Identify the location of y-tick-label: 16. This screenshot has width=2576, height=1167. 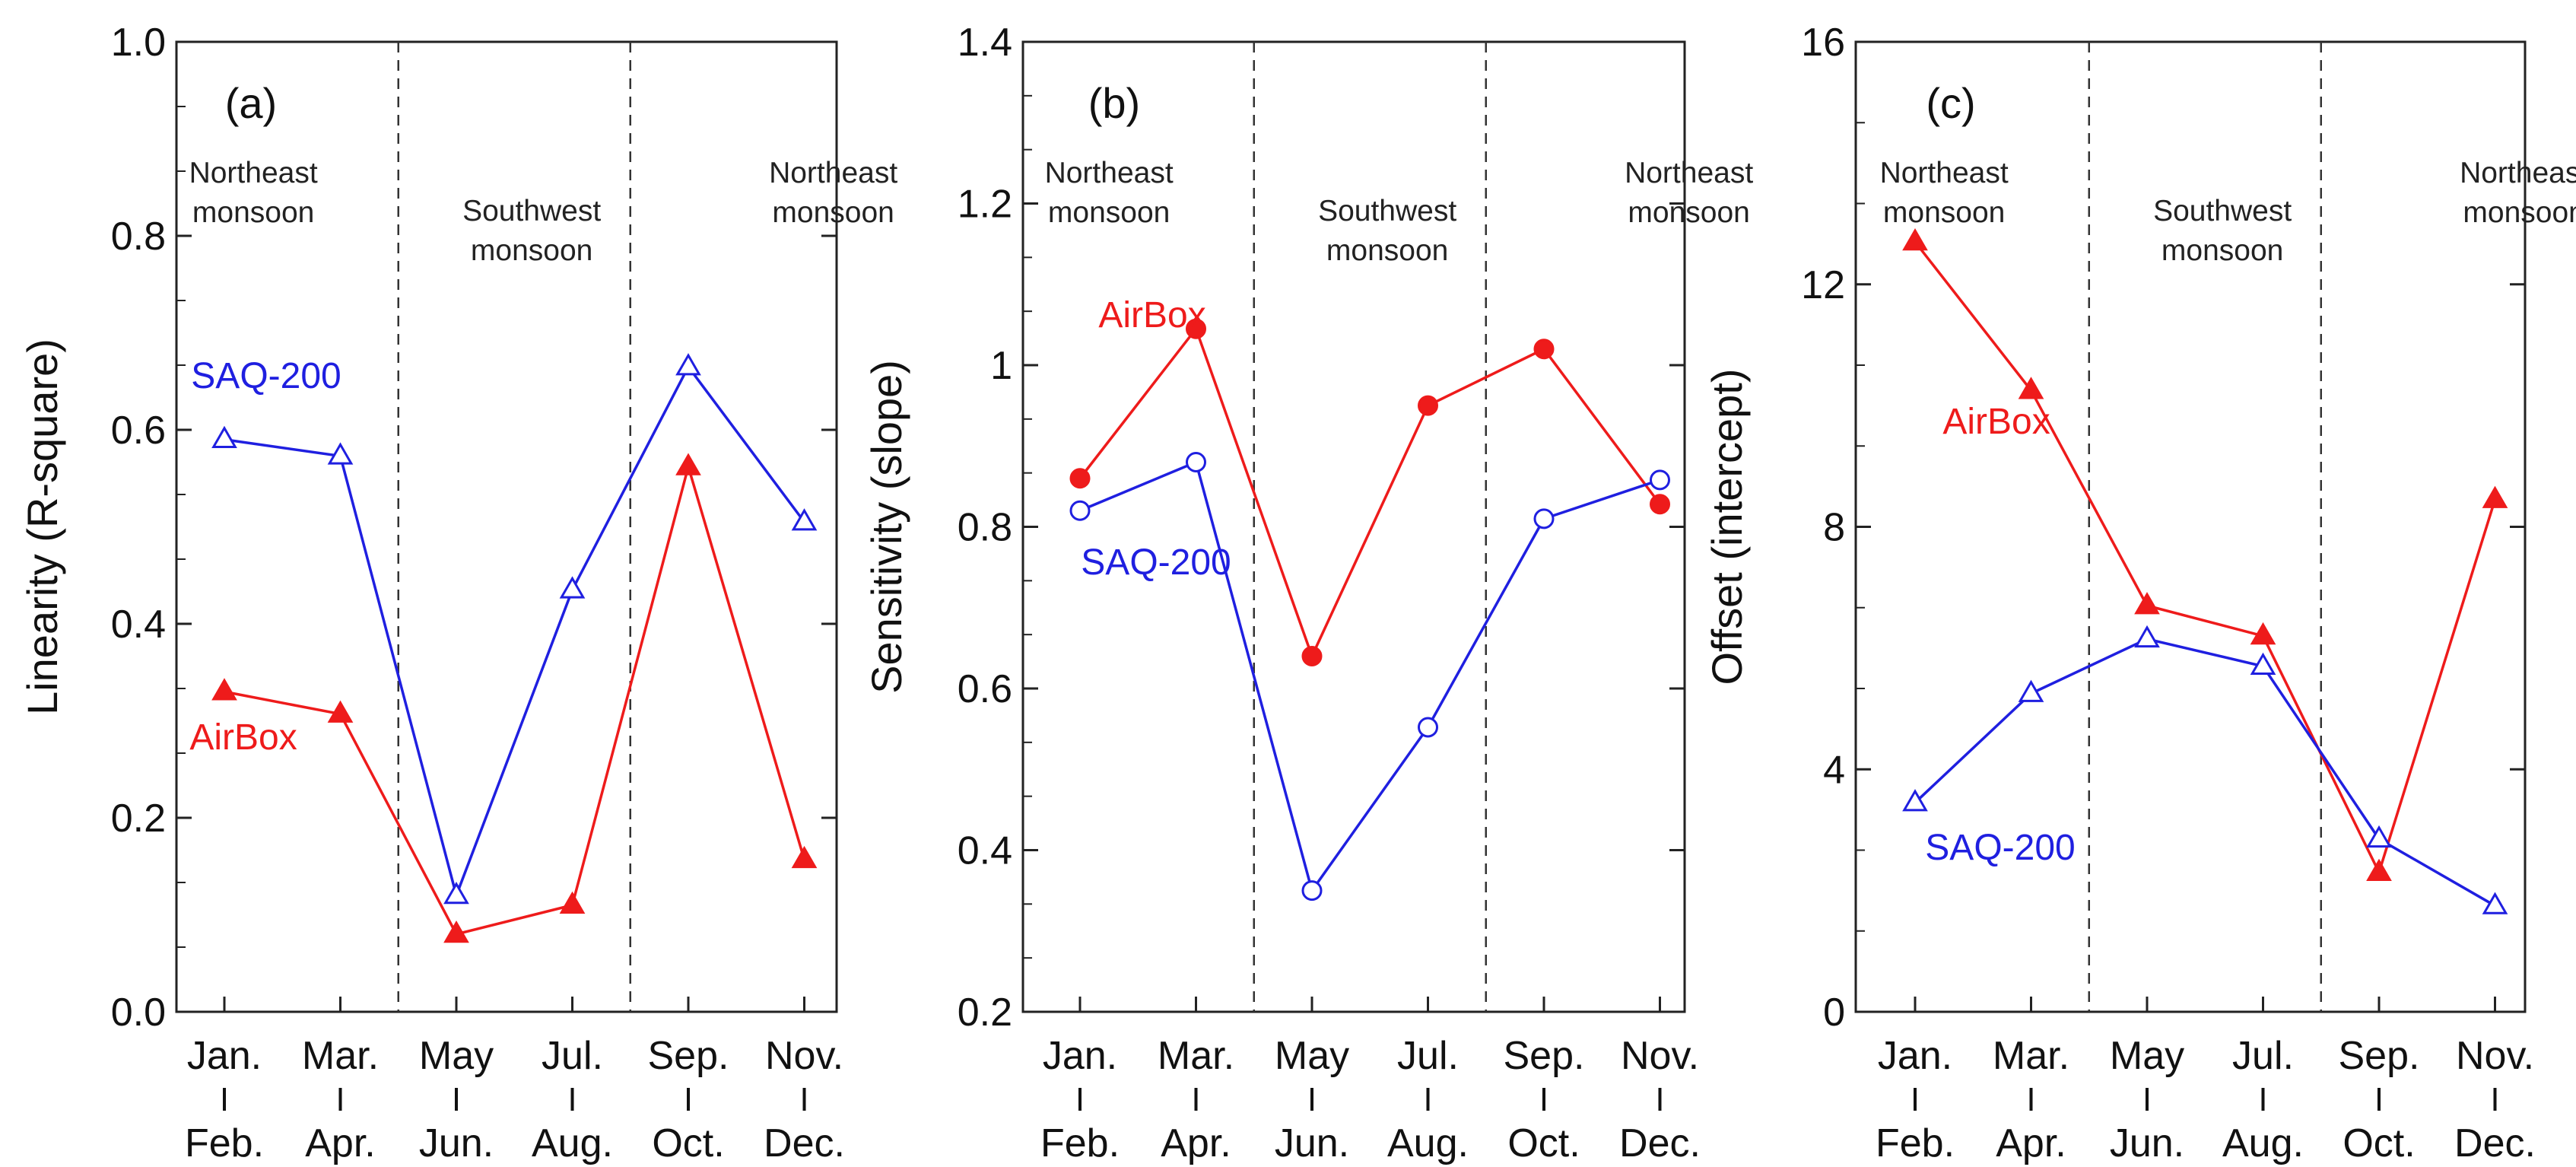
(1823, 43).